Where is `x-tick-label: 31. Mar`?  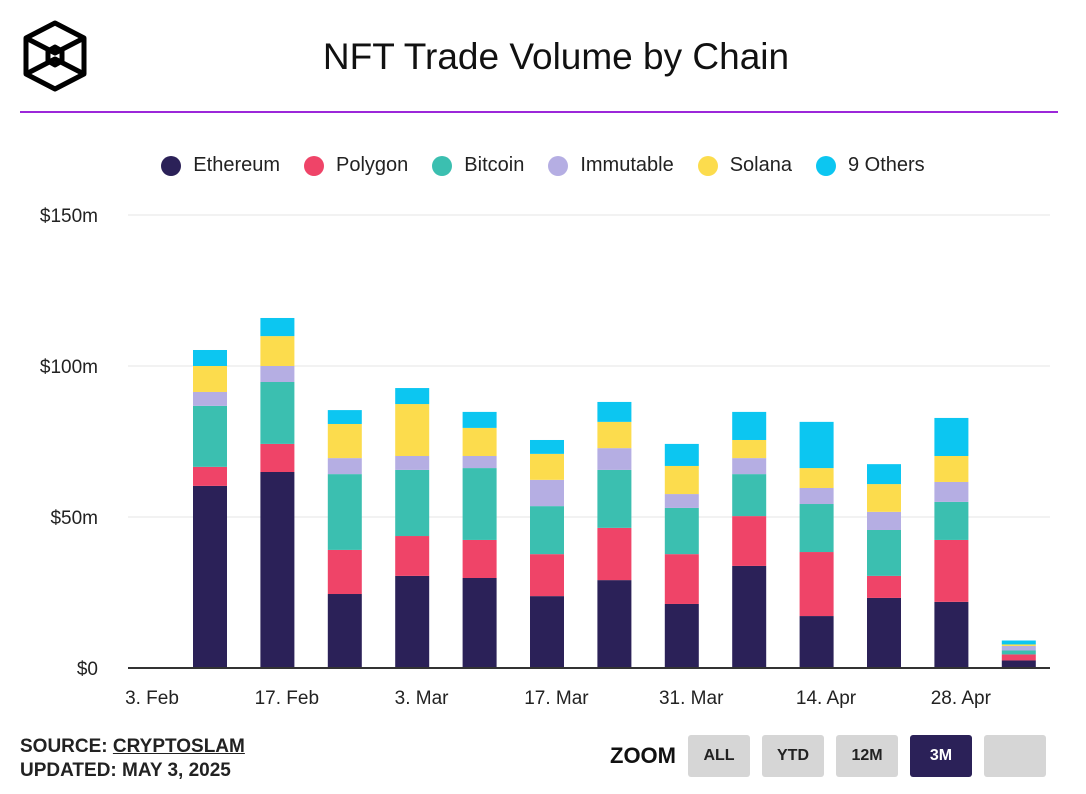 x-tick-label: 31. Mar is located at coordinates (691, 698).